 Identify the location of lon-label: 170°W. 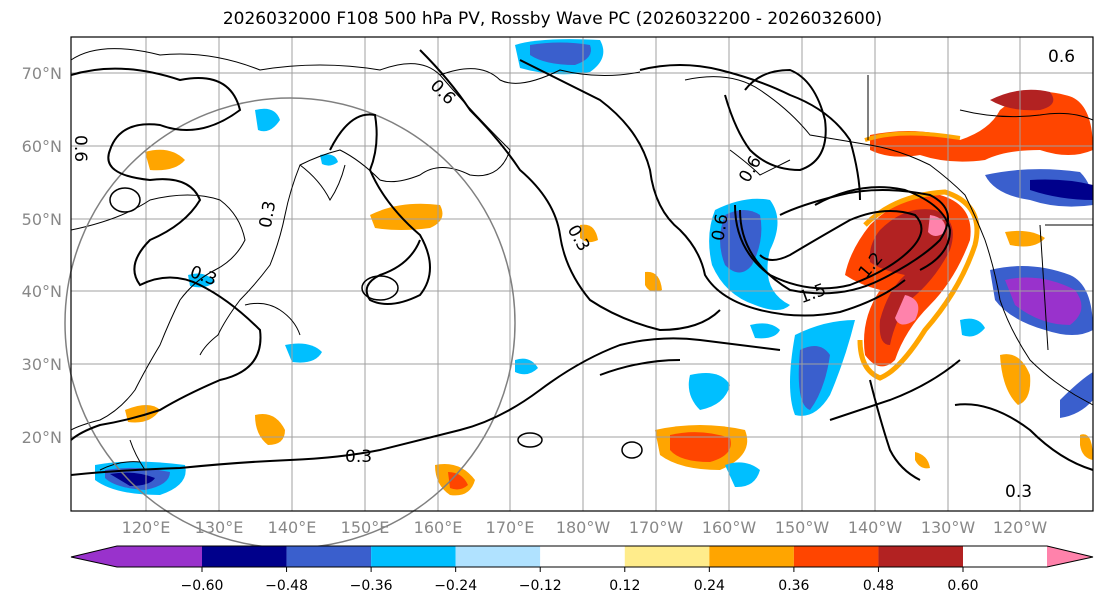
(656, 527).